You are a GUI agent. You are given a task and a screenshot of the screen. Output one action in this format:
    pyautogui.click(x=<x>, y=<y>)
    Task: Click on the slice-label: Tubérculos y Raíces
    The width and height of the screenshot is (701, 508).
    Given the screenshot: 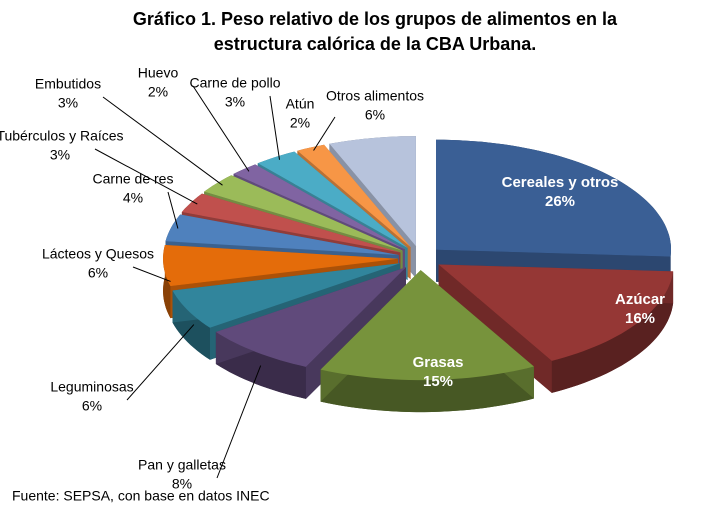 What is the action you would take?
    pyautogui.click(x=62, y=136)
    